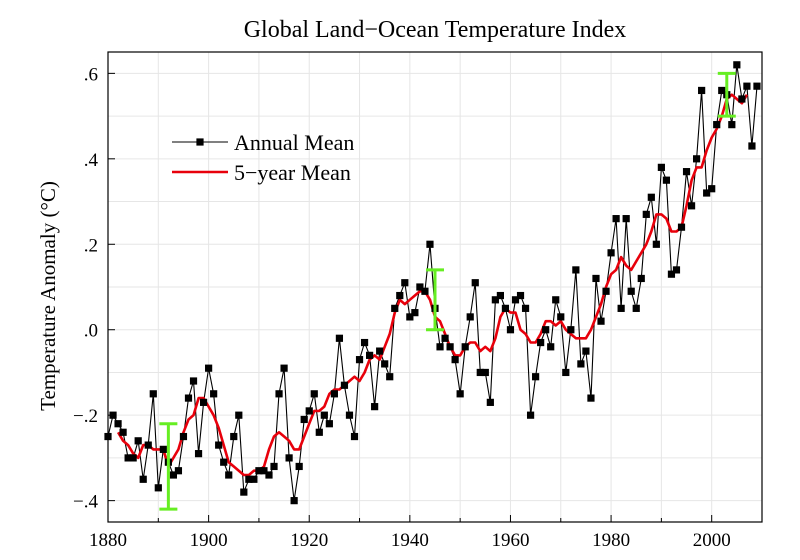 This screenshot has width=800, height=560. I want to click on y-axis-label: Temperature Anomaly (°C), so click(48, 296).